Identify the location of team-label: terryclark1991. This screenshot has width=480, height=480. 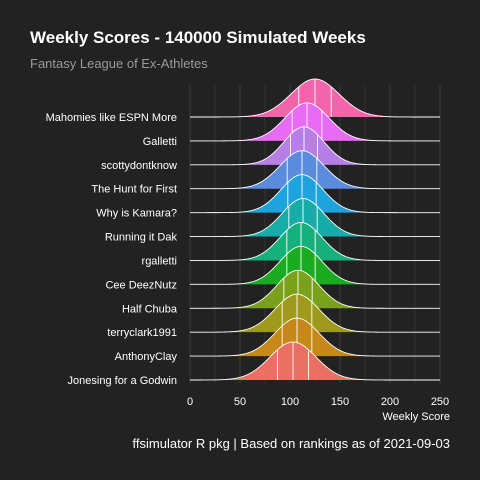
(142, 333).